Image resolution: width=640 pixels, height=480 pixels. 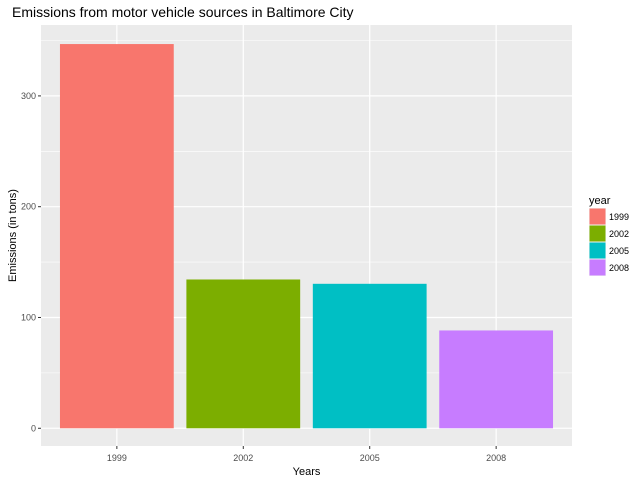 What do you see at coordinates (243, 458) in the screenshot?
I see `x-tick-label: 2002` at bounding box center [243, 458].